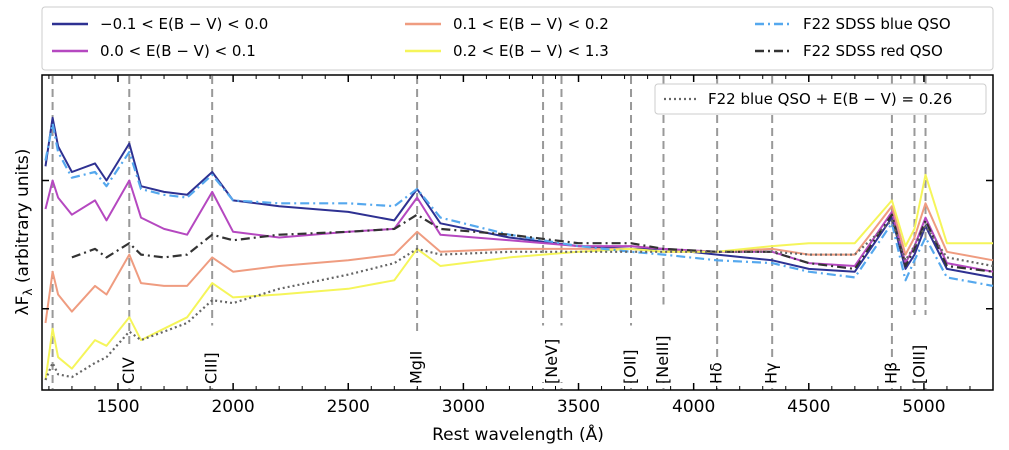 This screenshot has height=450, width=1009. Describe the element at coordinates (551, 361) in the screenshot. I see `emission-line-label: [NeV]` at that location.